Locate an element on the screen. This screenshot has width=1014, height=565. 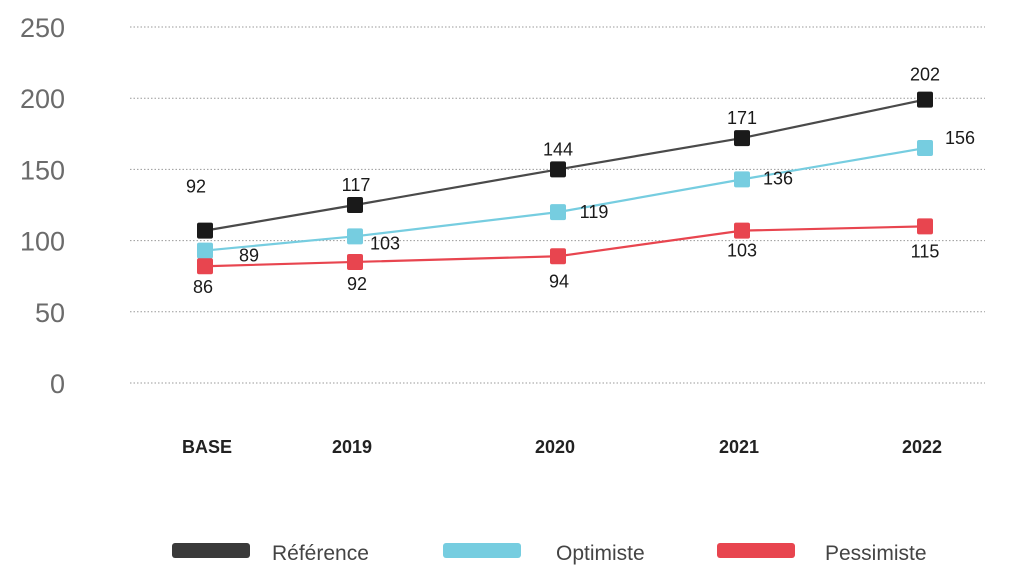
data-label: 89 is located at coordinates (249, 256).